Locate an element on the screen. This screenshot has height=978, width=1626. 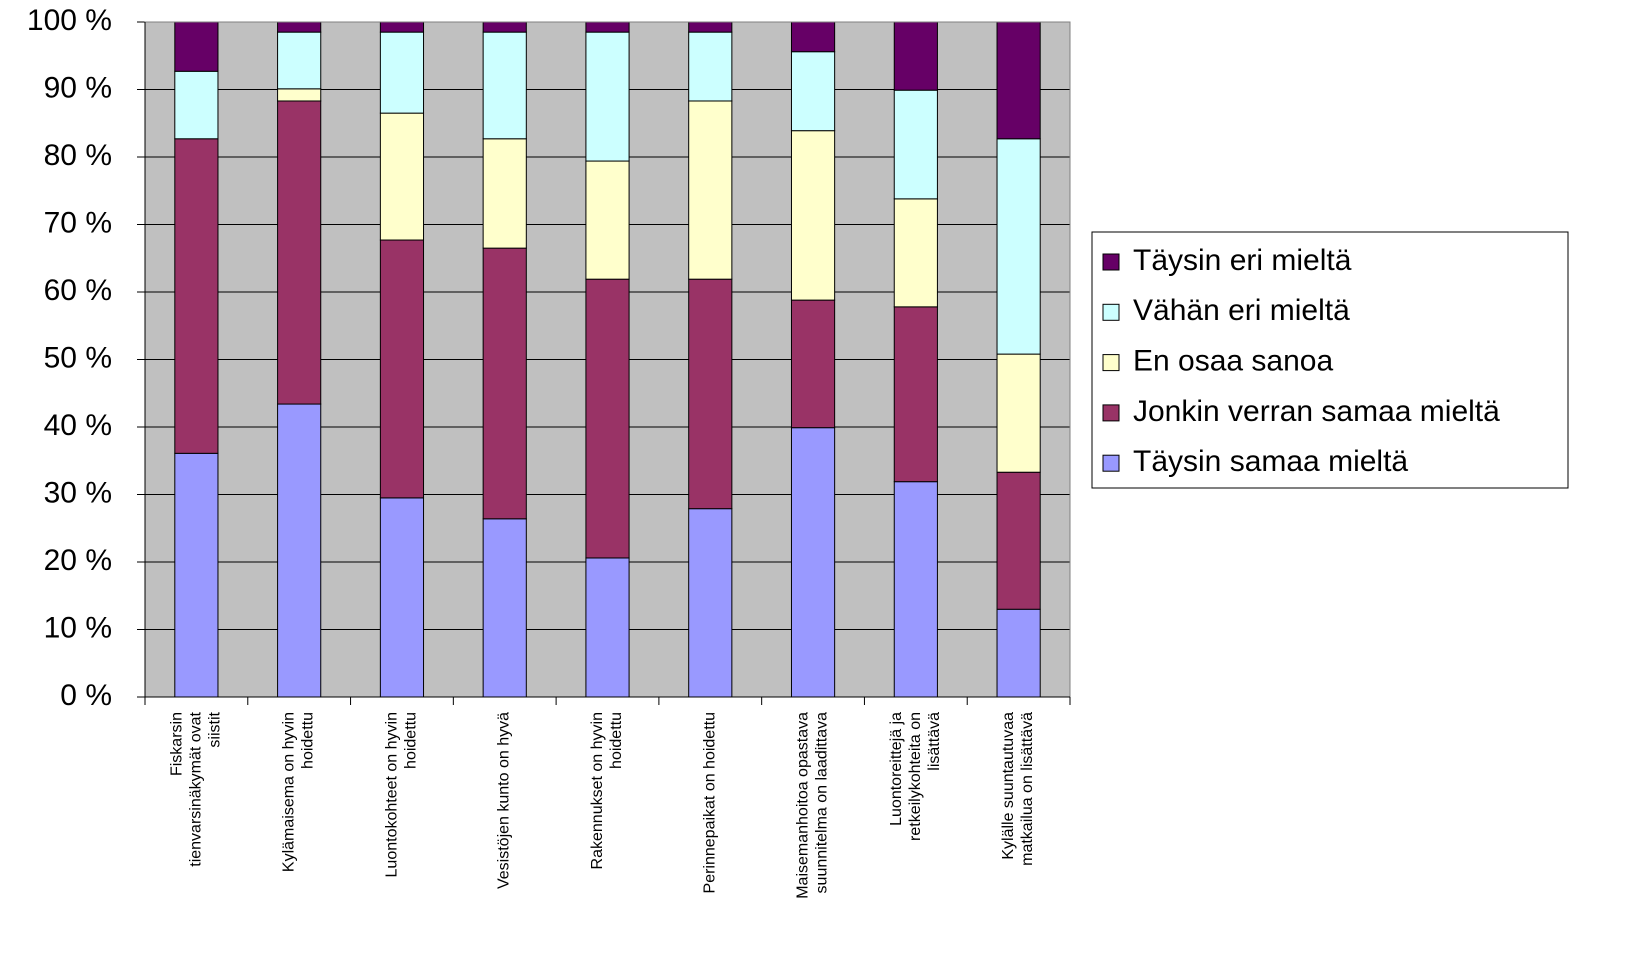
x-tick-label: Vesistöjen kunto on hyvä is located at coordinates (504, 800).